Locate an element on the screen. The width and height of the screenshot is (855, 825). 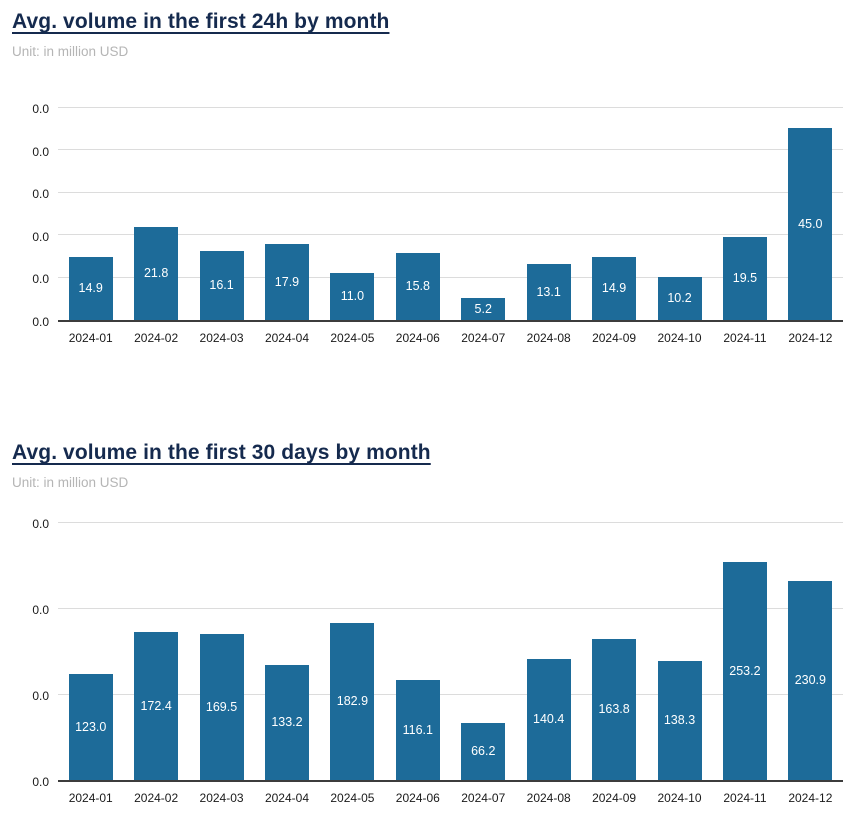
bar-value-label: 123.0 is located at coordinates (91, 726).